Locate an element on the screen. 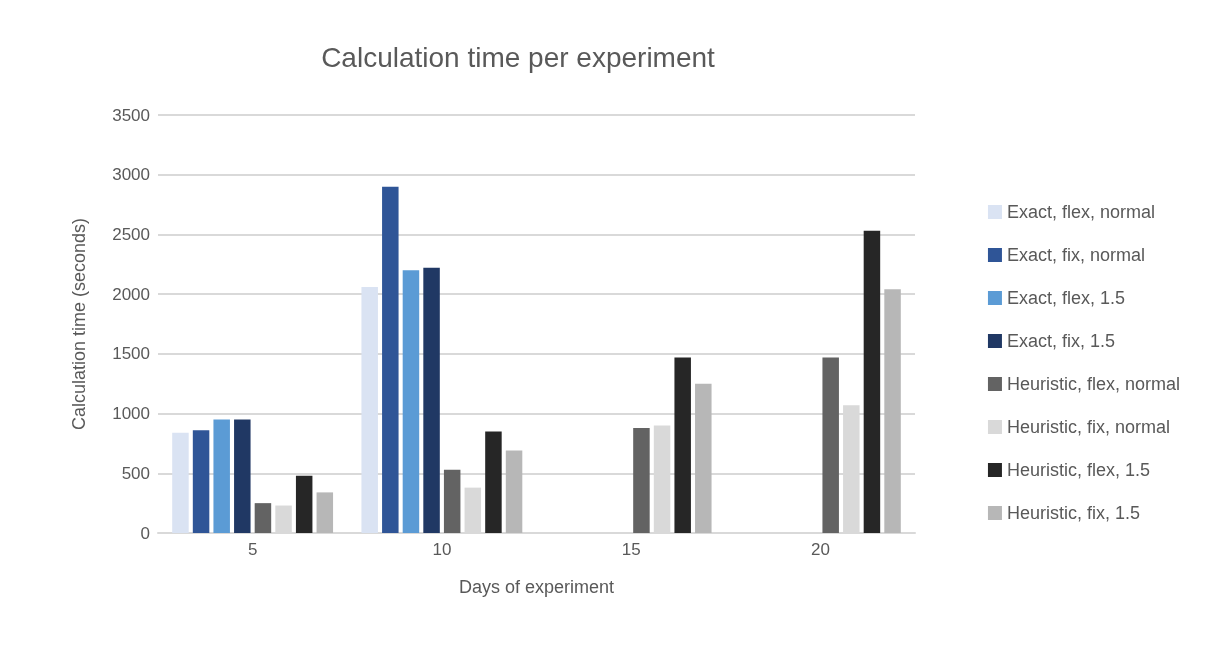  x-axis-title: Days of experiment is located at coordinates (536, 587).